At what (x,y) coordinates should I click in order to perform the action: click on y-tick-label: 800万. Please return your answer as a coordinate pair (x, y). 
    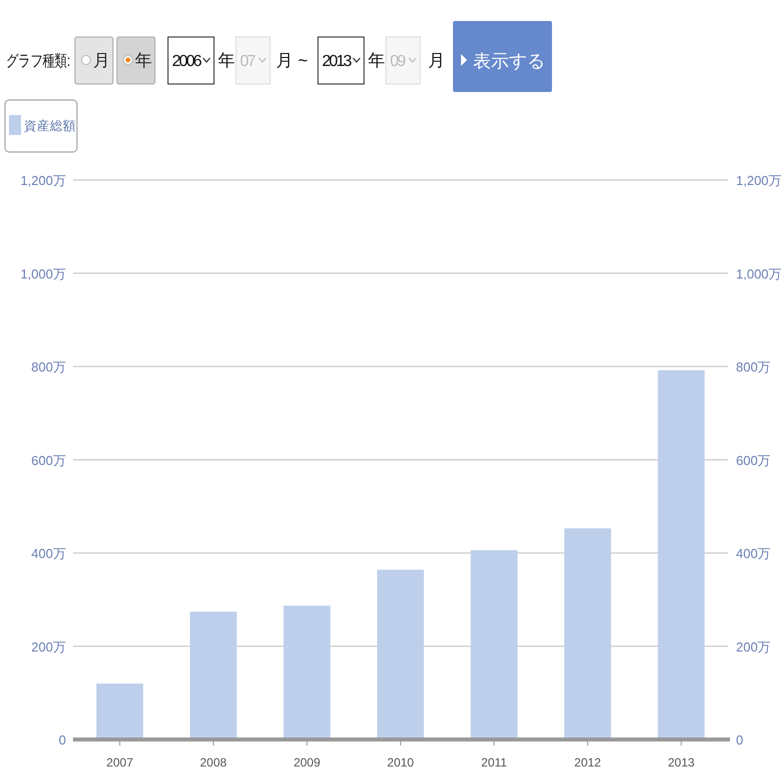
    Looking at the image, I should click on (48, 367).